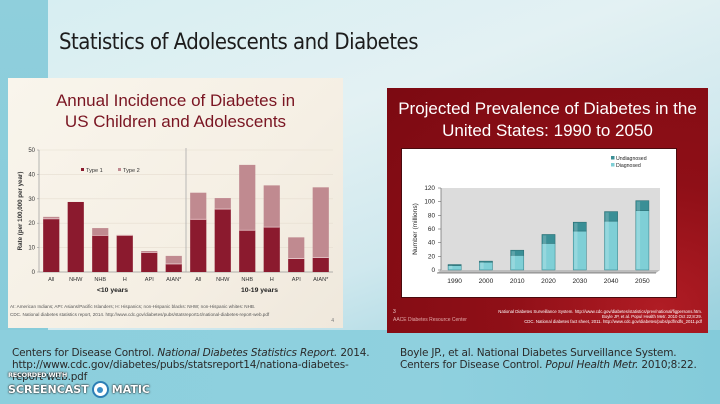  I want to click on watermark-brand-b: MATIC, so click(130, 389).